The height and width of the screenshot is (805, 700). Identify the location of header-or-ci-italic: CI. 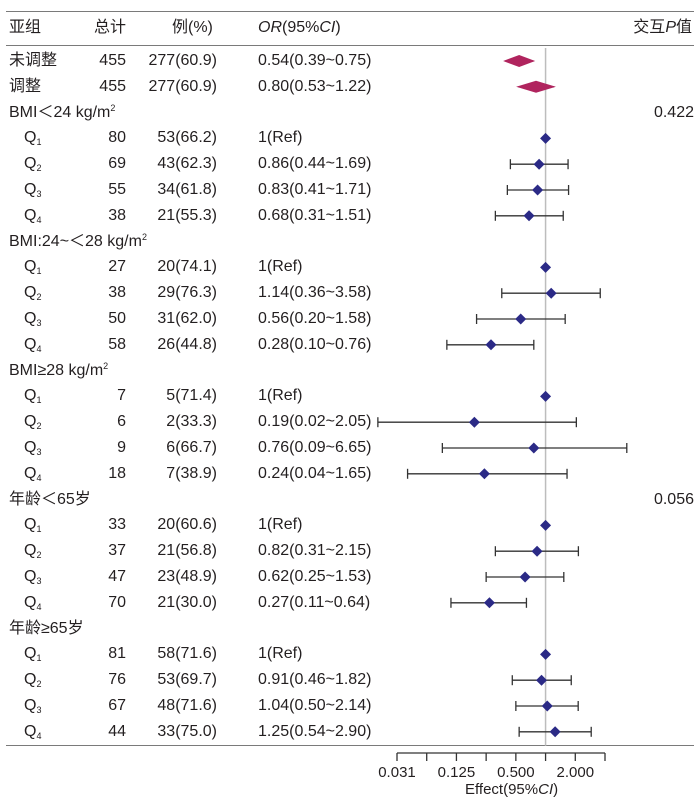
(327, 27).